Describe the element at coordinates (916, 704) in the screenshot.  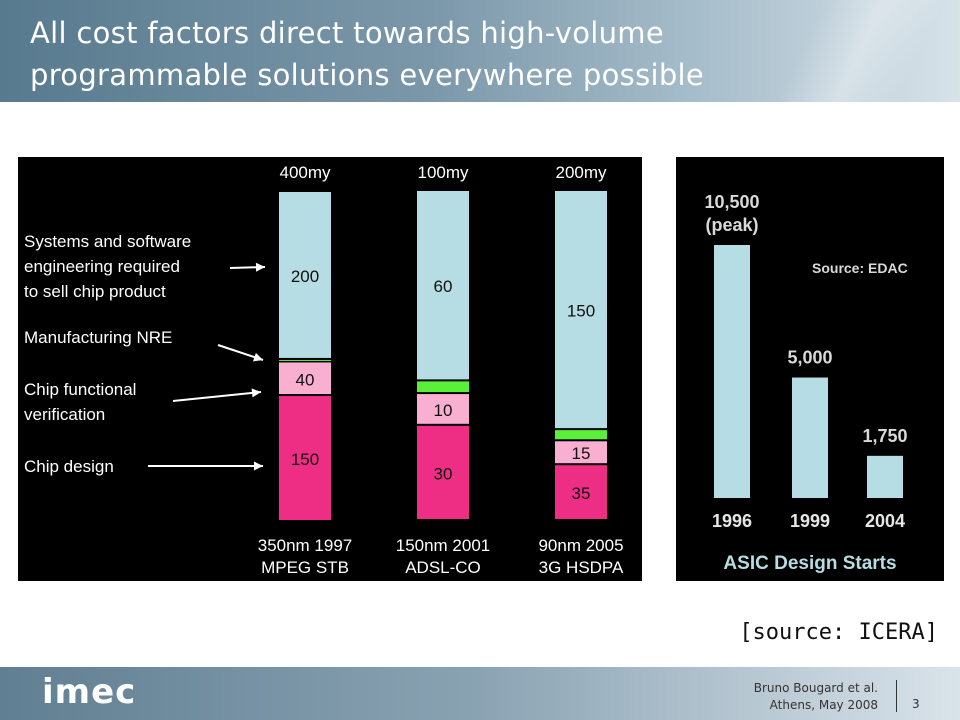
I see `page-number: 3` at that location.